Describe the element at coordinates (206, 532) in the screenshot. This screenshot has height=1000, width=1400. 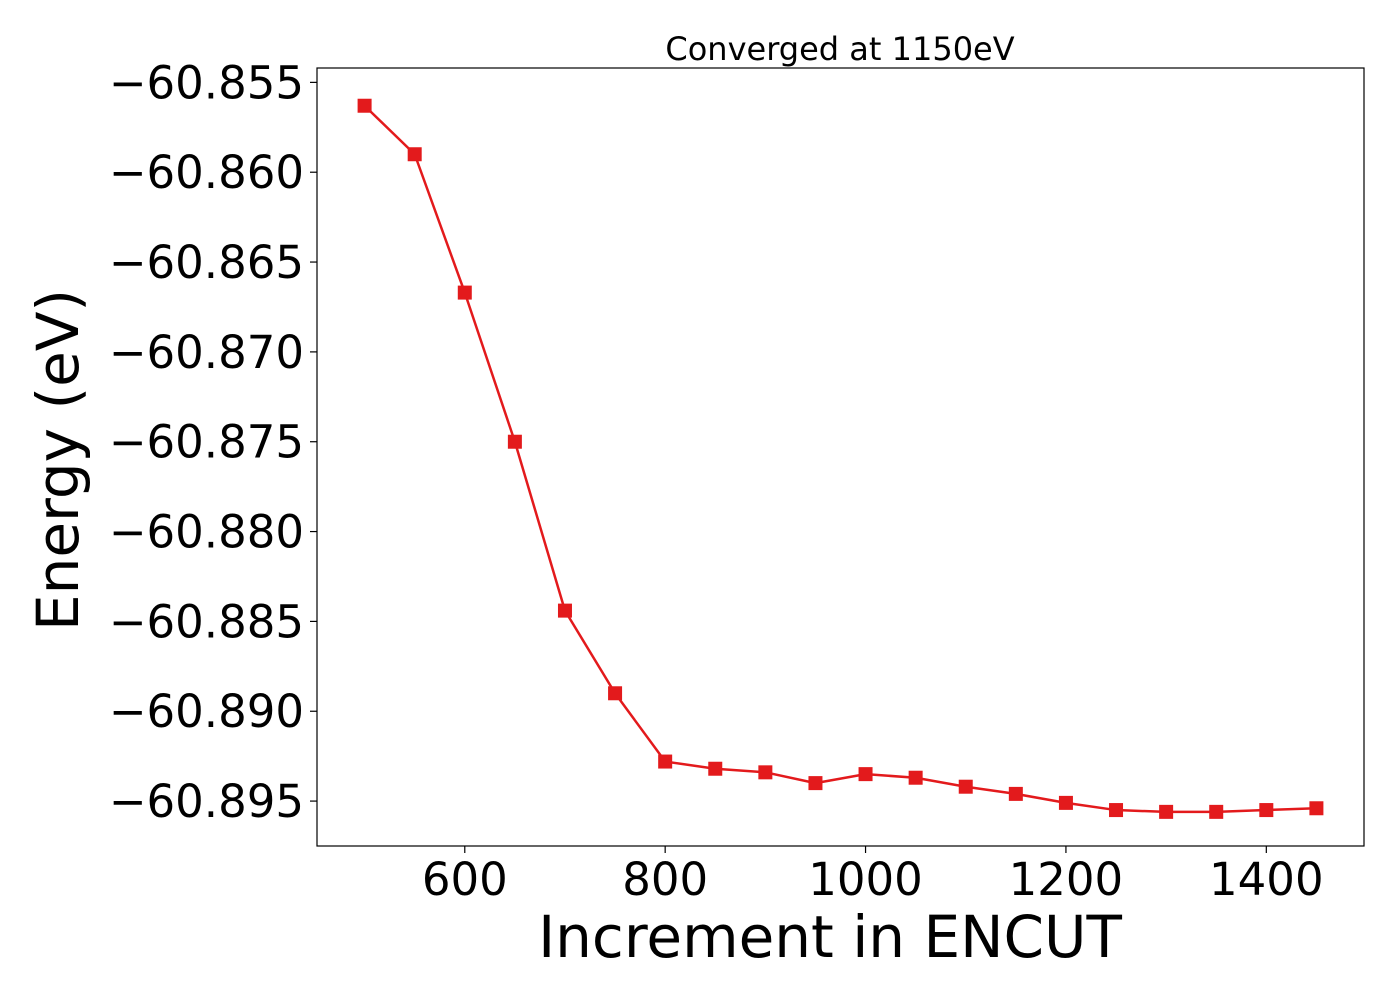
I see `y-tick-label: −60.880` at that location.